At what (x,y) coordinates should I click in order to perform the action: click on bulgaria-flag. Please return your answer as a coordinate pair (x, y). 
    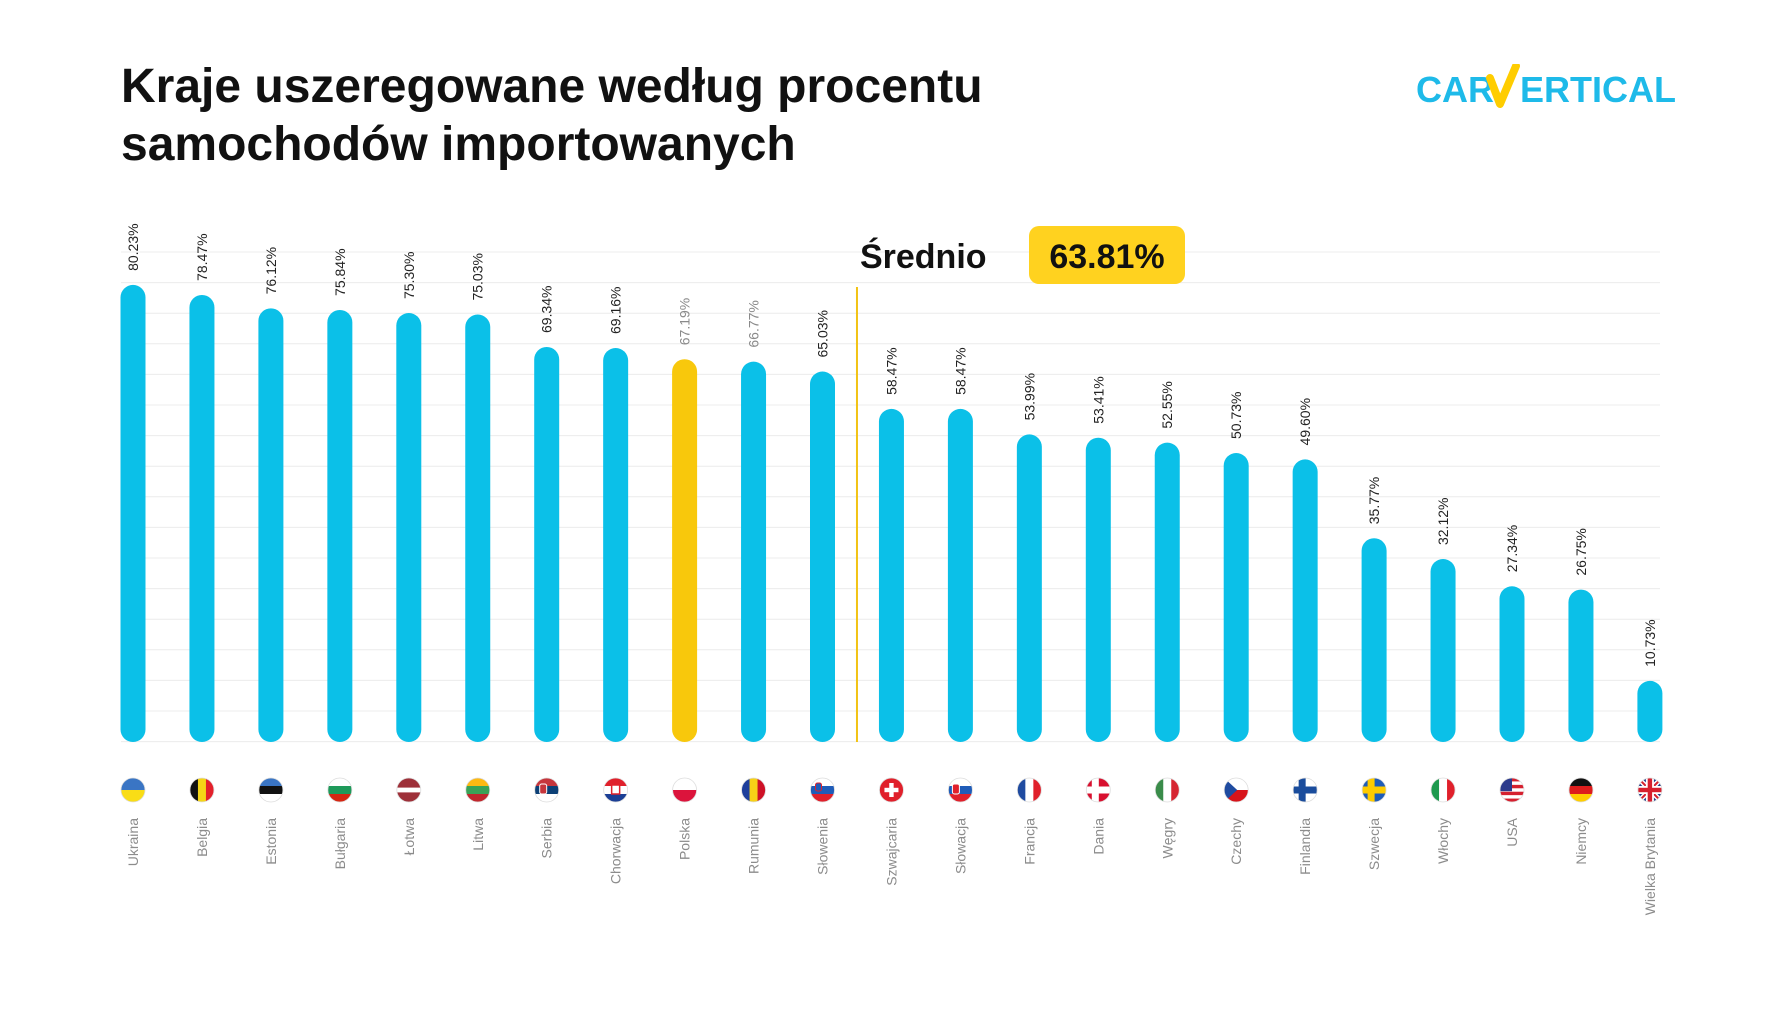
    Looking at the image, I should click on (340, 790).